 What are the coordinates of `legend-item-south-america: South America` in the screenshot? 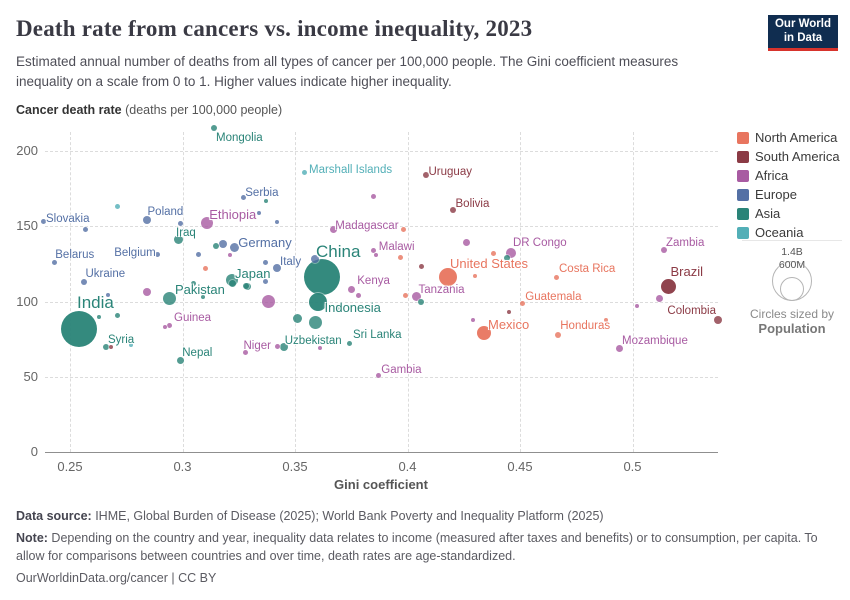 It's located at (792, 156).